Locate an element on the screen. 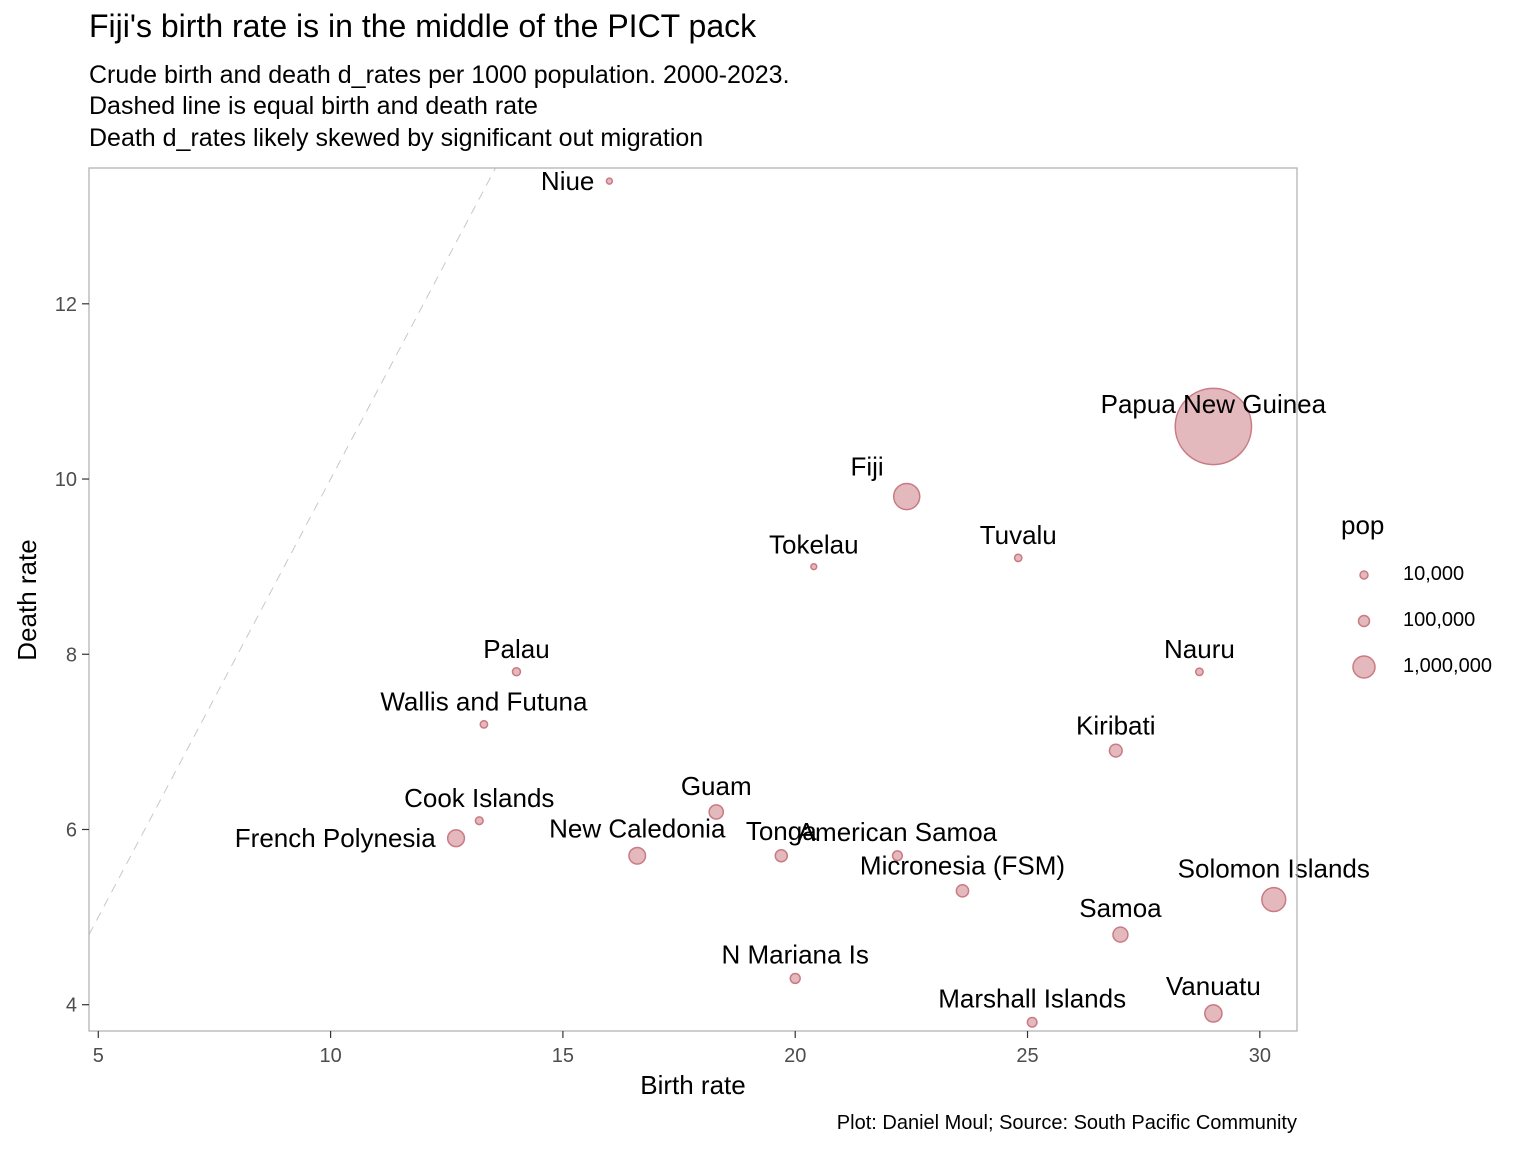 This screenshot has height=1152, width=1536. point-label: Fiji is located at coordinates (866, 467).